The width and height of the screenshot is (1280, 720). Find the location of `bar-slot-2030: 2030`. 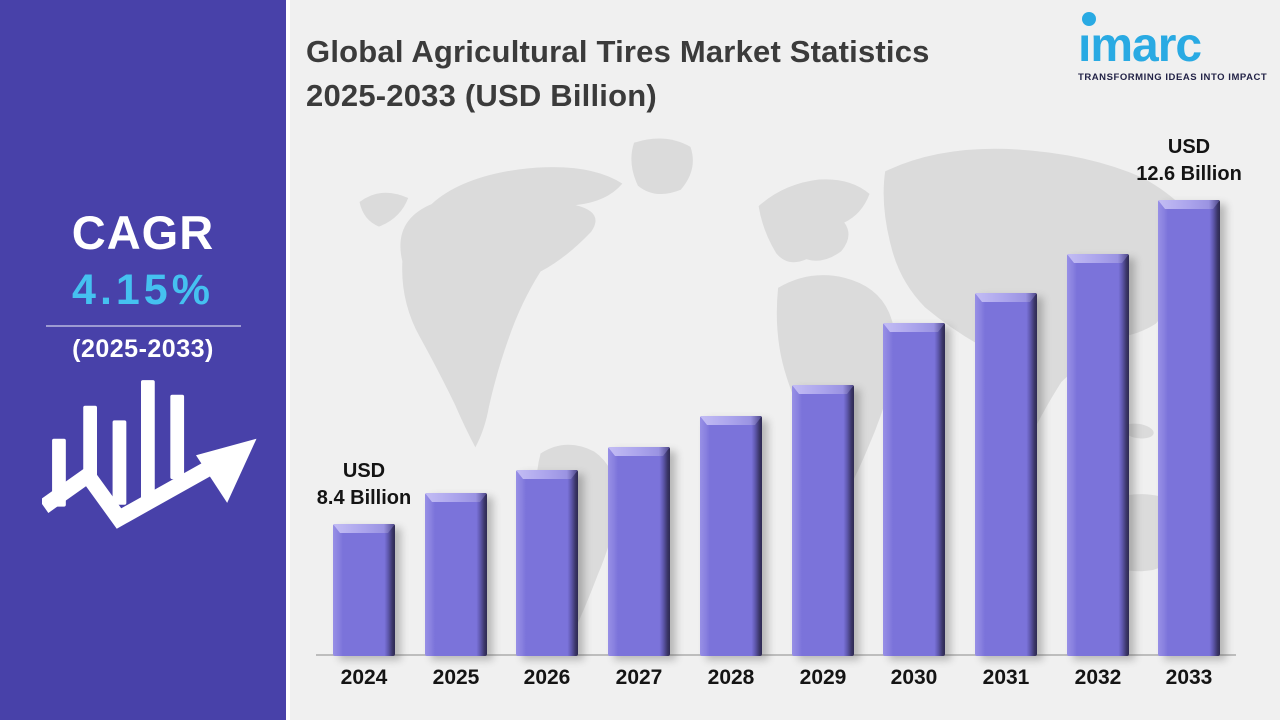

bar-slot-2030: 2030 is located at coordinates (914, 506).